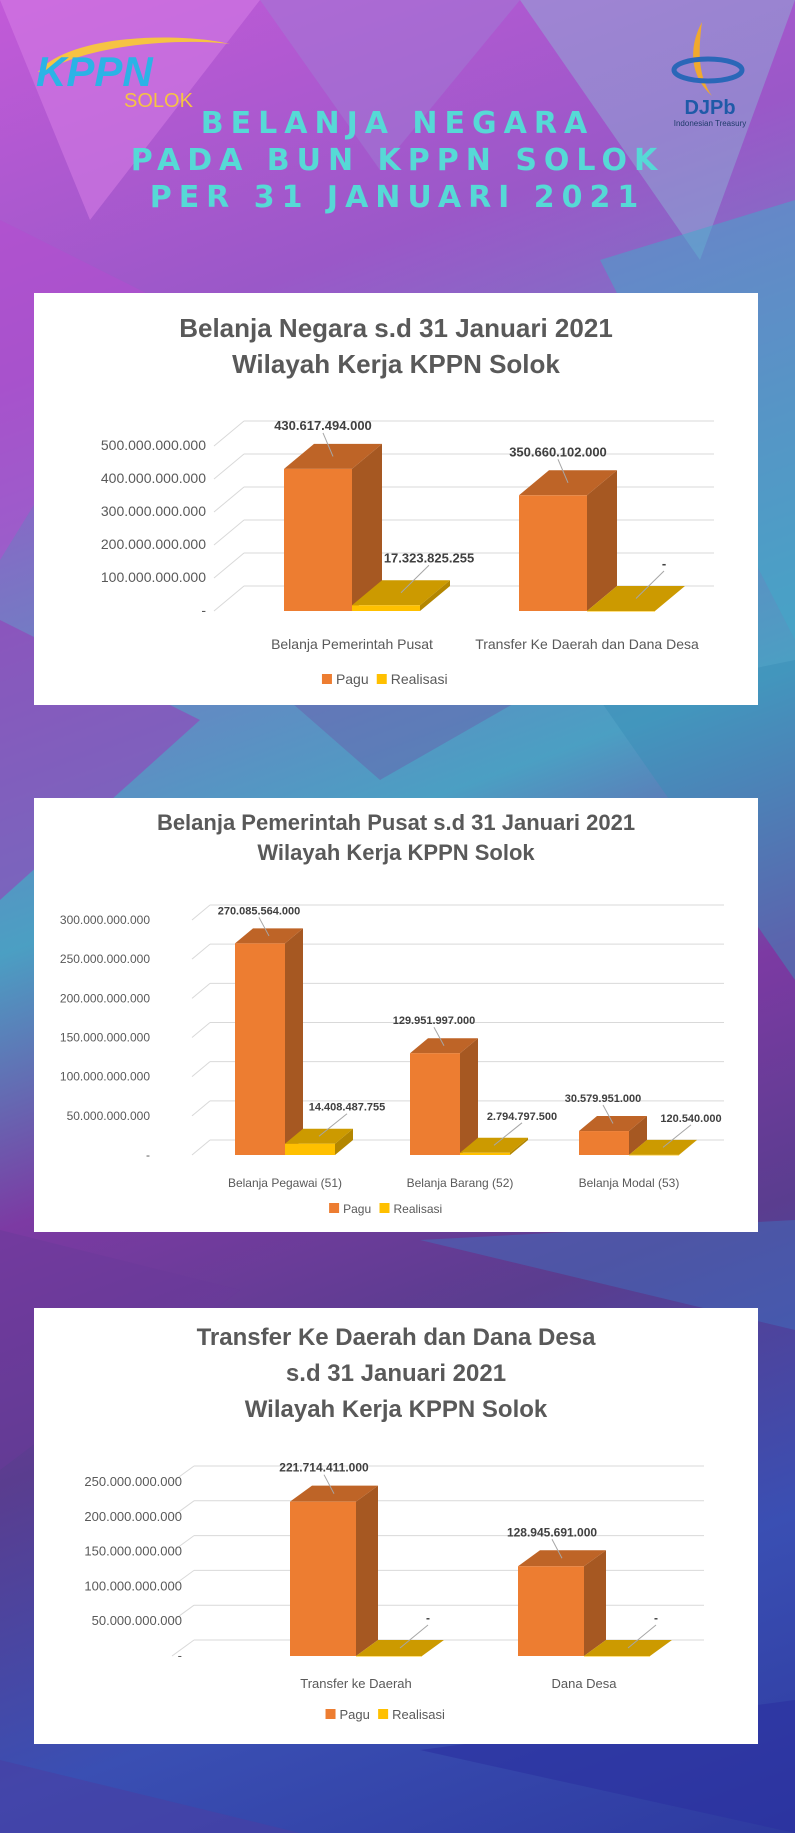 This screenshot has width=795, height=1833. What do you see at coordinates (429, 557) in the screenshot?
I see `data-label: 17.323.825.255` at bounding box center [429, 557].